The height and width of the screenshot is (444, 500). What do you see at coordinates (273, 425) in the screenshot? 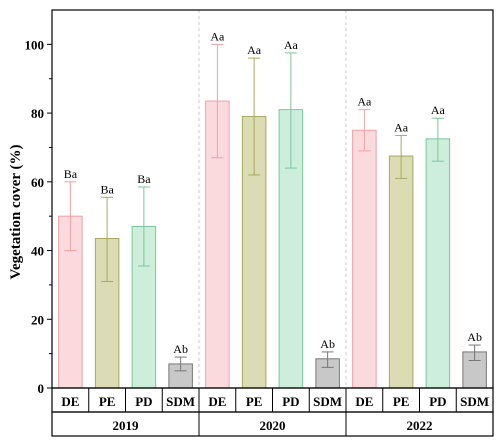
I see `year-label: 2020` at bounding box center [273, 425].